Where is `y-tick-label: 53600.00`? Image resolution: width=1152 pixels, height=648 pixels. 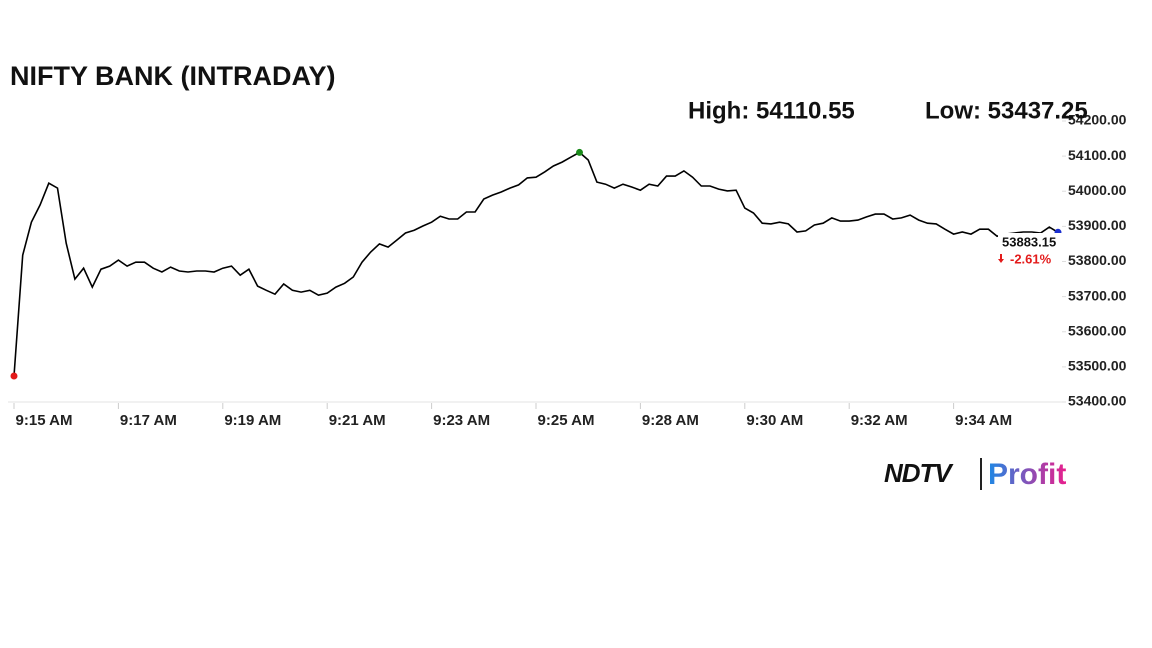
y-tick-label: 53600.00 is located at coordinates (1097, 330).